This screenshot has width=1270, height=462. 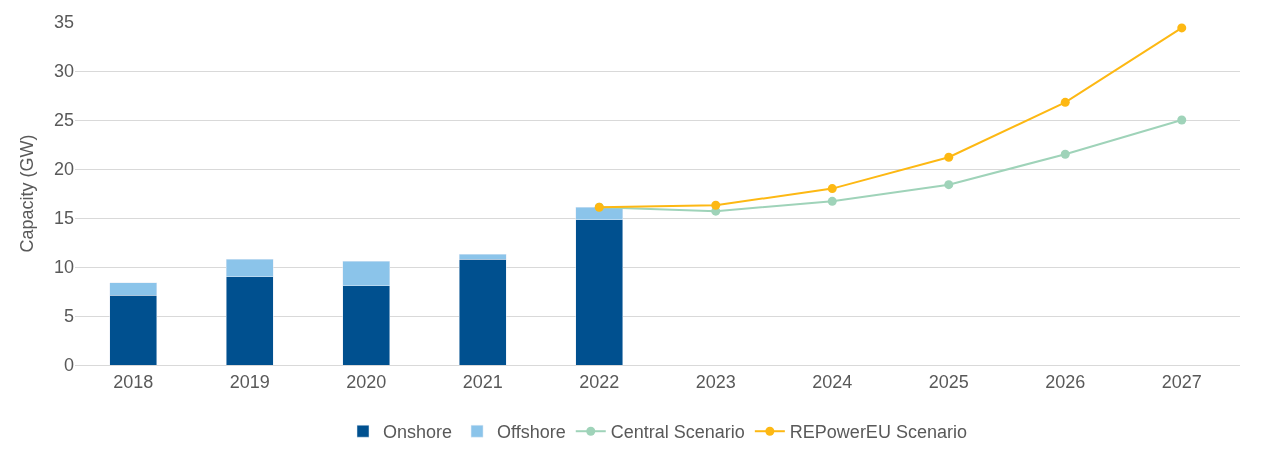 What do you see at coordinates (1181, 381) in the screenshot?
I see `x-tick-label: 2027` at bounding box center [1181, 381].